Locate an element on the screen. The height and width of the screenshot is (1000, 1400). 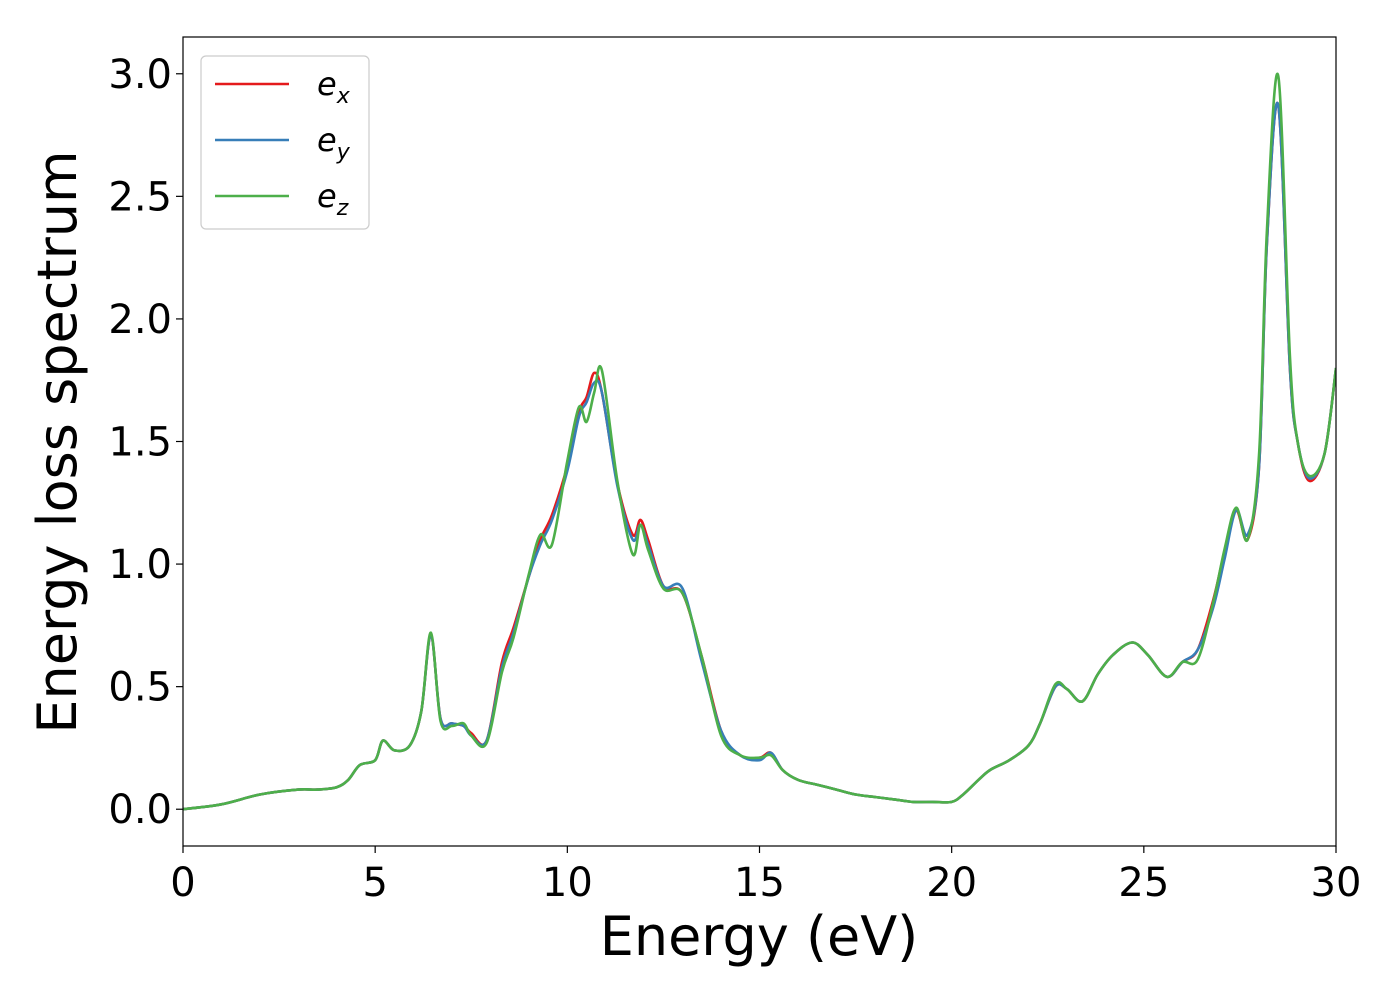
x-tick-label: 15 is located at coordinates (759, 883).